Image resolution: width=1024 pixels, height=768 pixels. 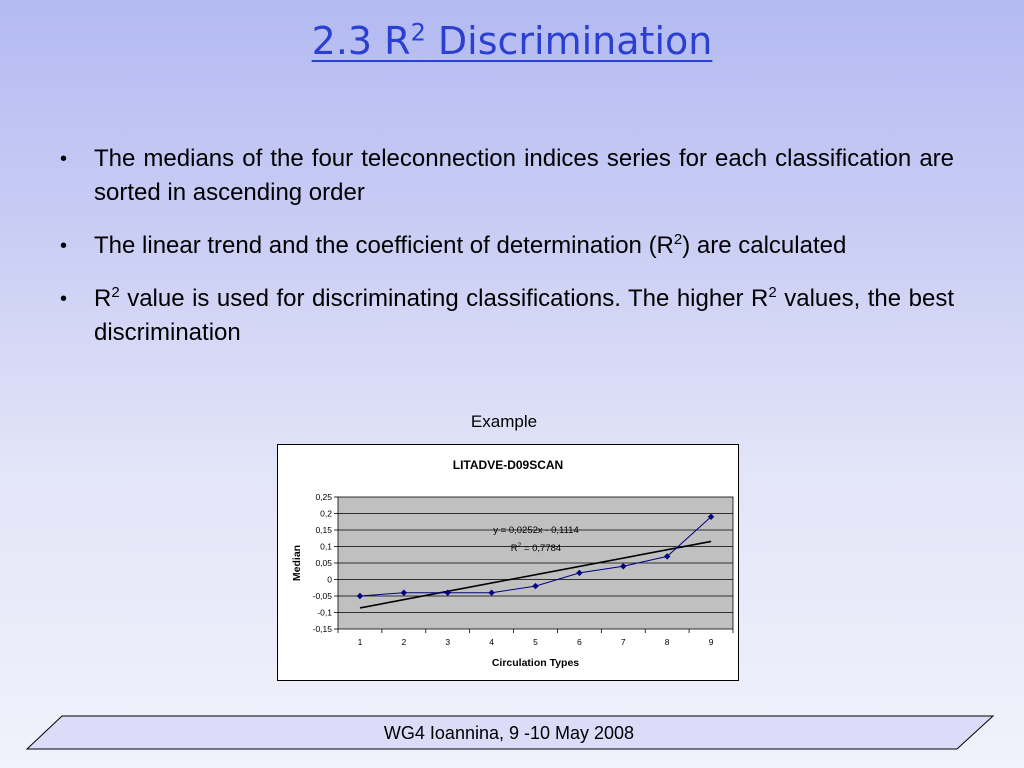 What do you see at coordinates (569, 40) in the screenshot?
I see `title-rest: Discrimination` at bounding box center [569, 40].